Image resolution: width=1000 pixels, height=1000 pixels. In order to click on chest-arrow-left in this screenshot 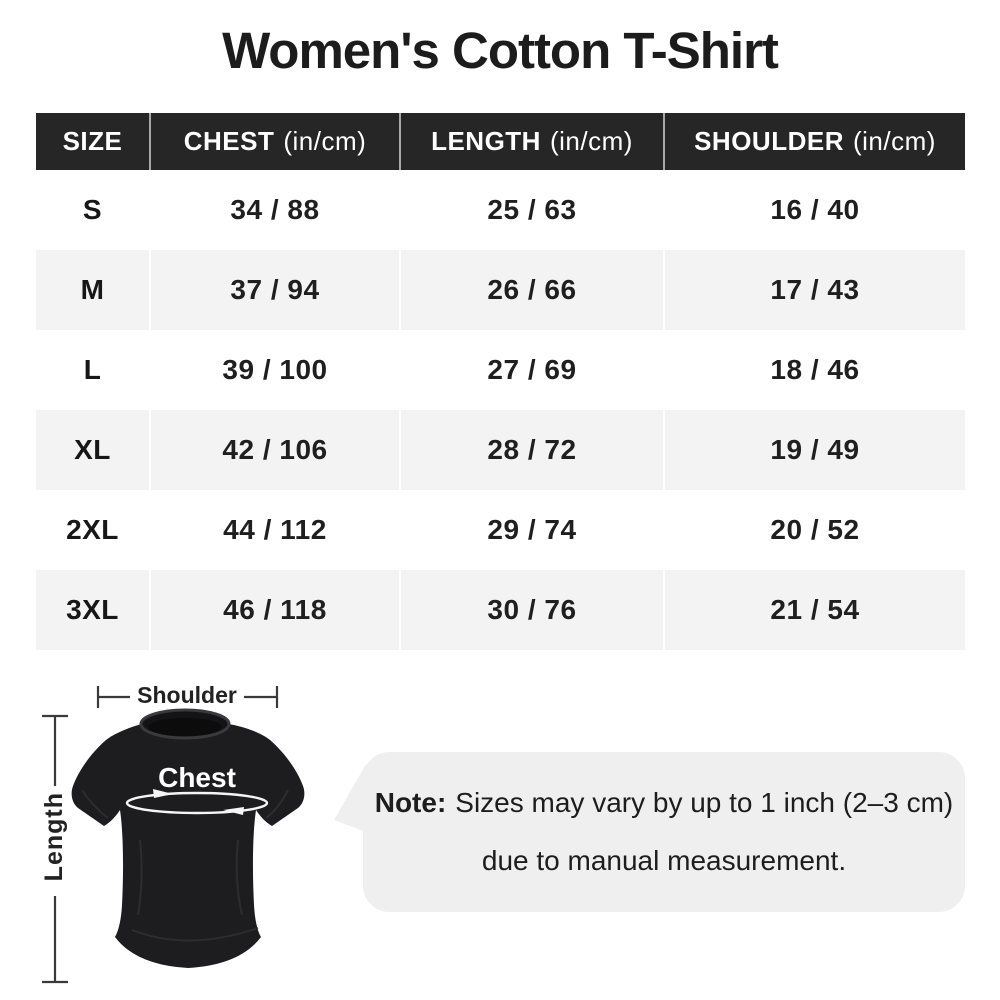, I will do `click(233, 811)`.